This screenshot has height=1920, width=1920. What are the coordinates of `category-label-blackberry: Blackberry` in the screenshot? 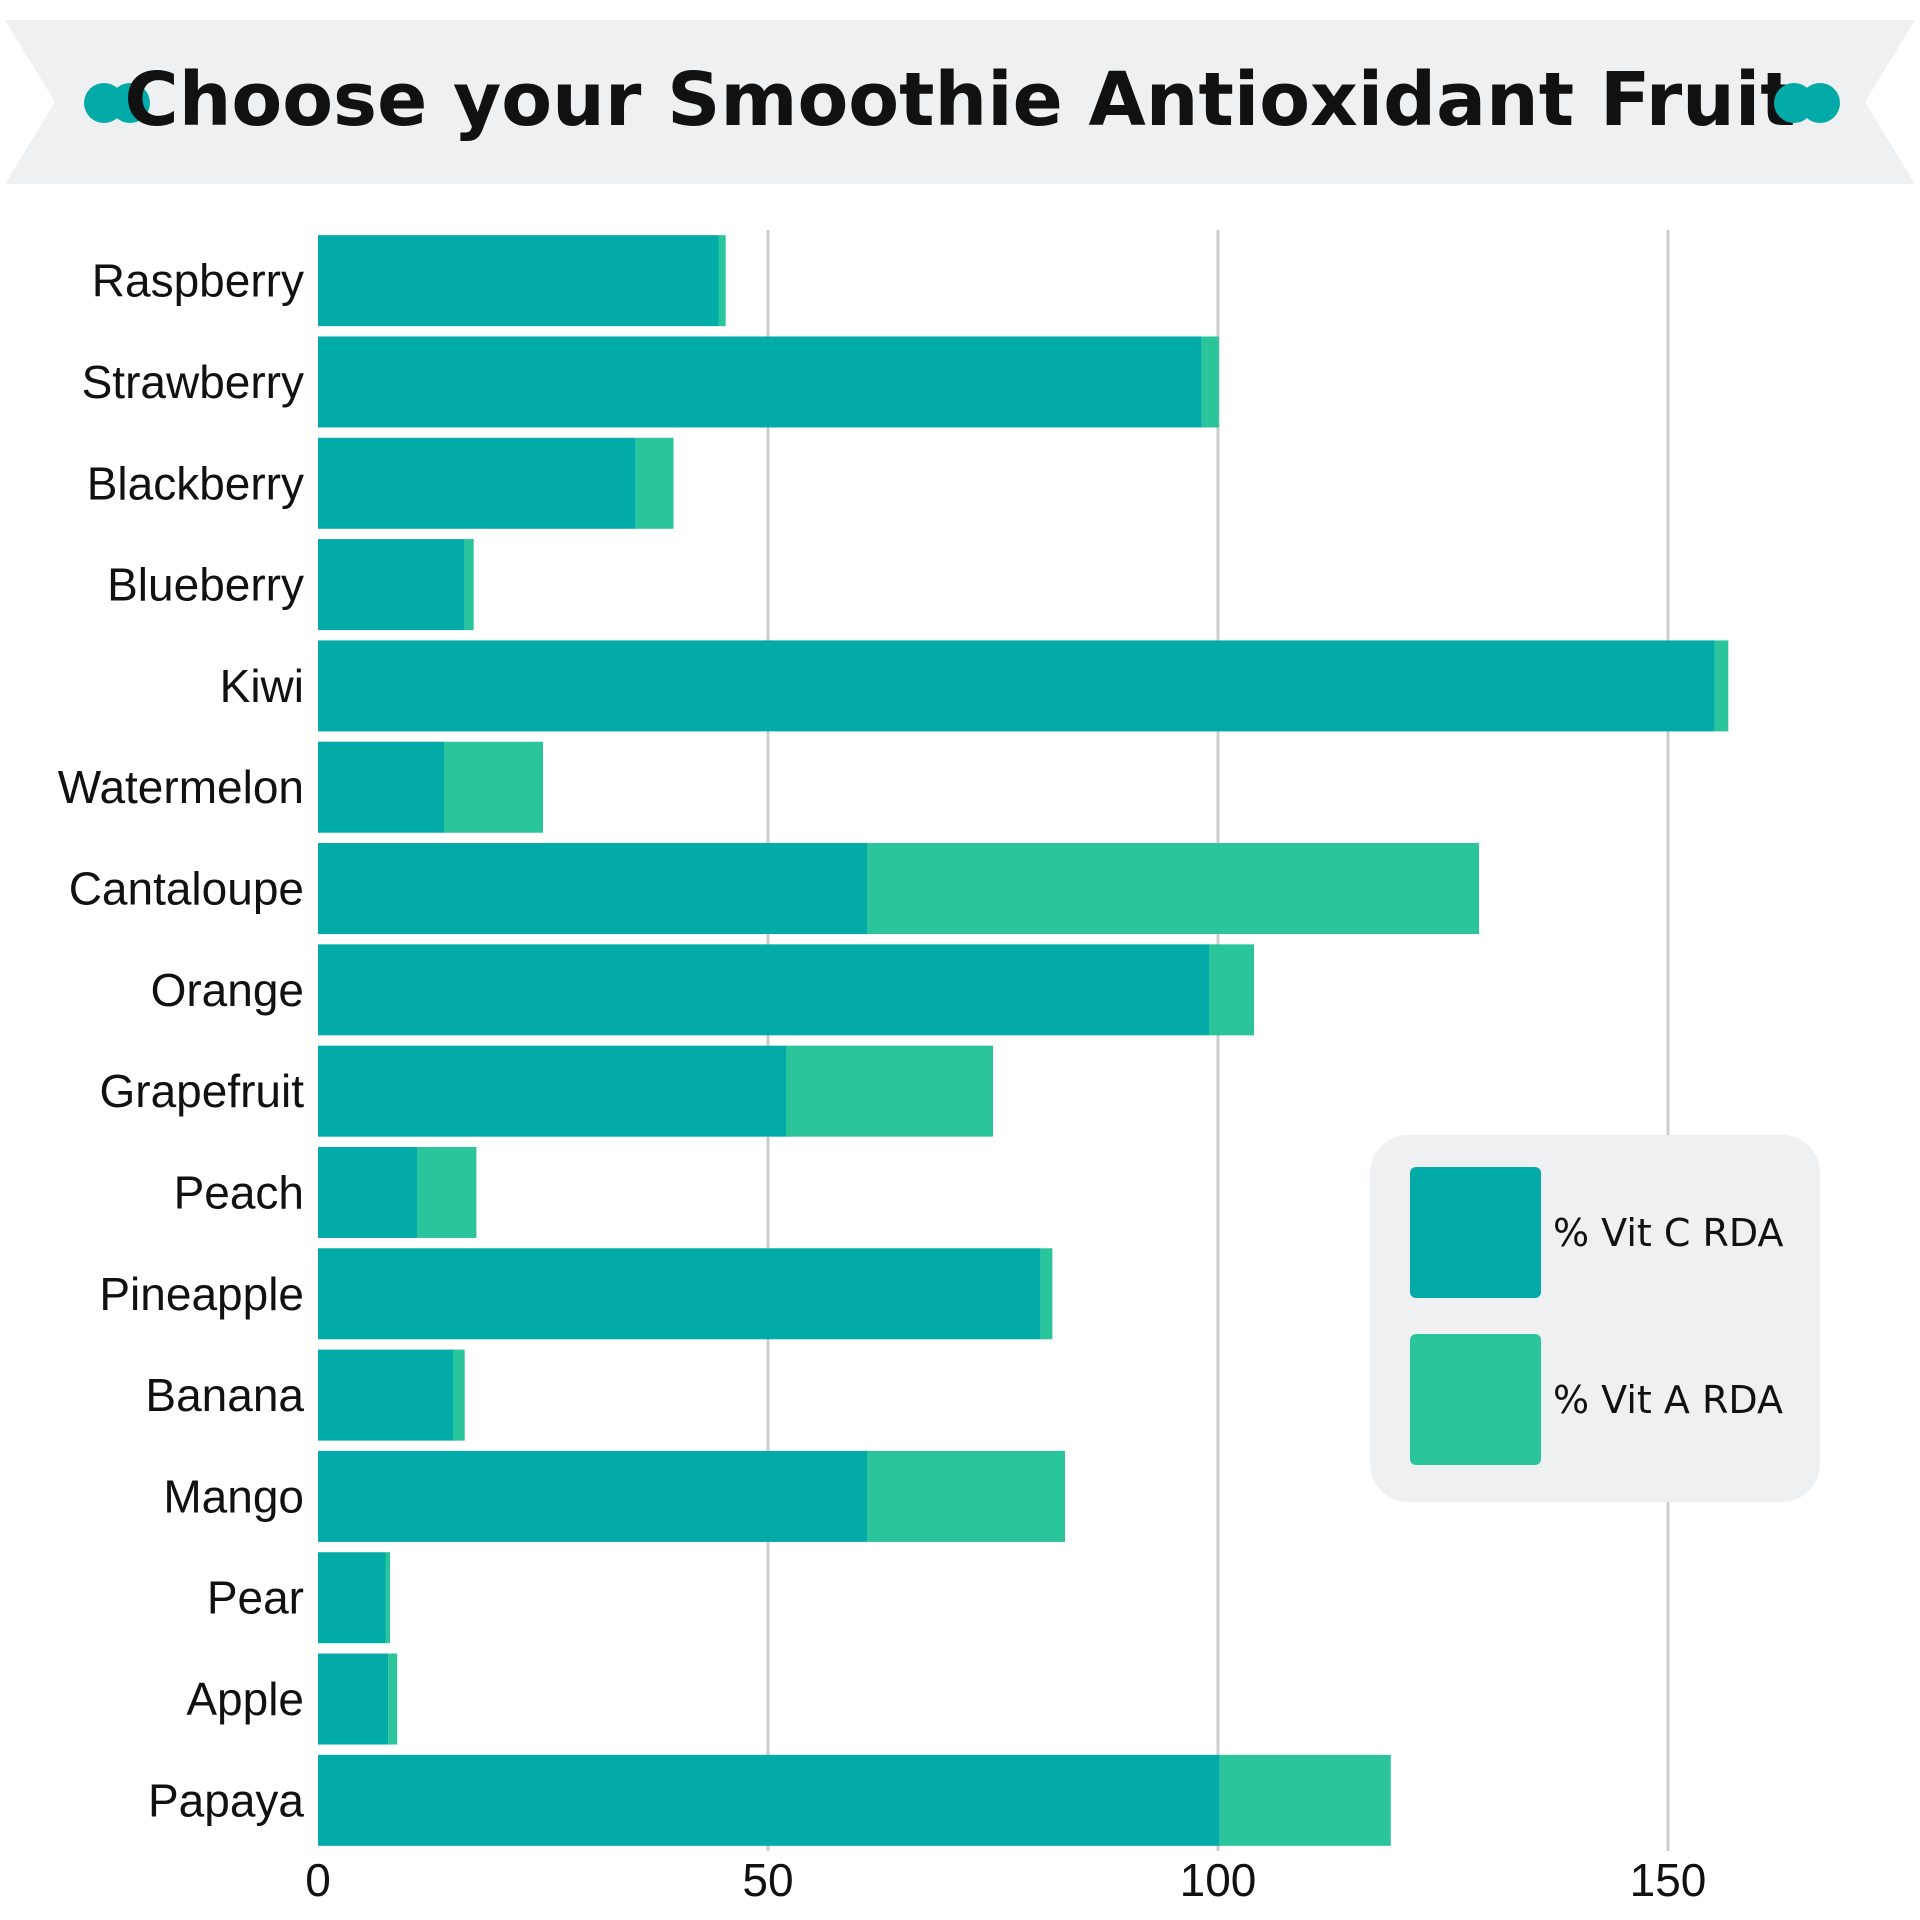 It's located at (195, 483).